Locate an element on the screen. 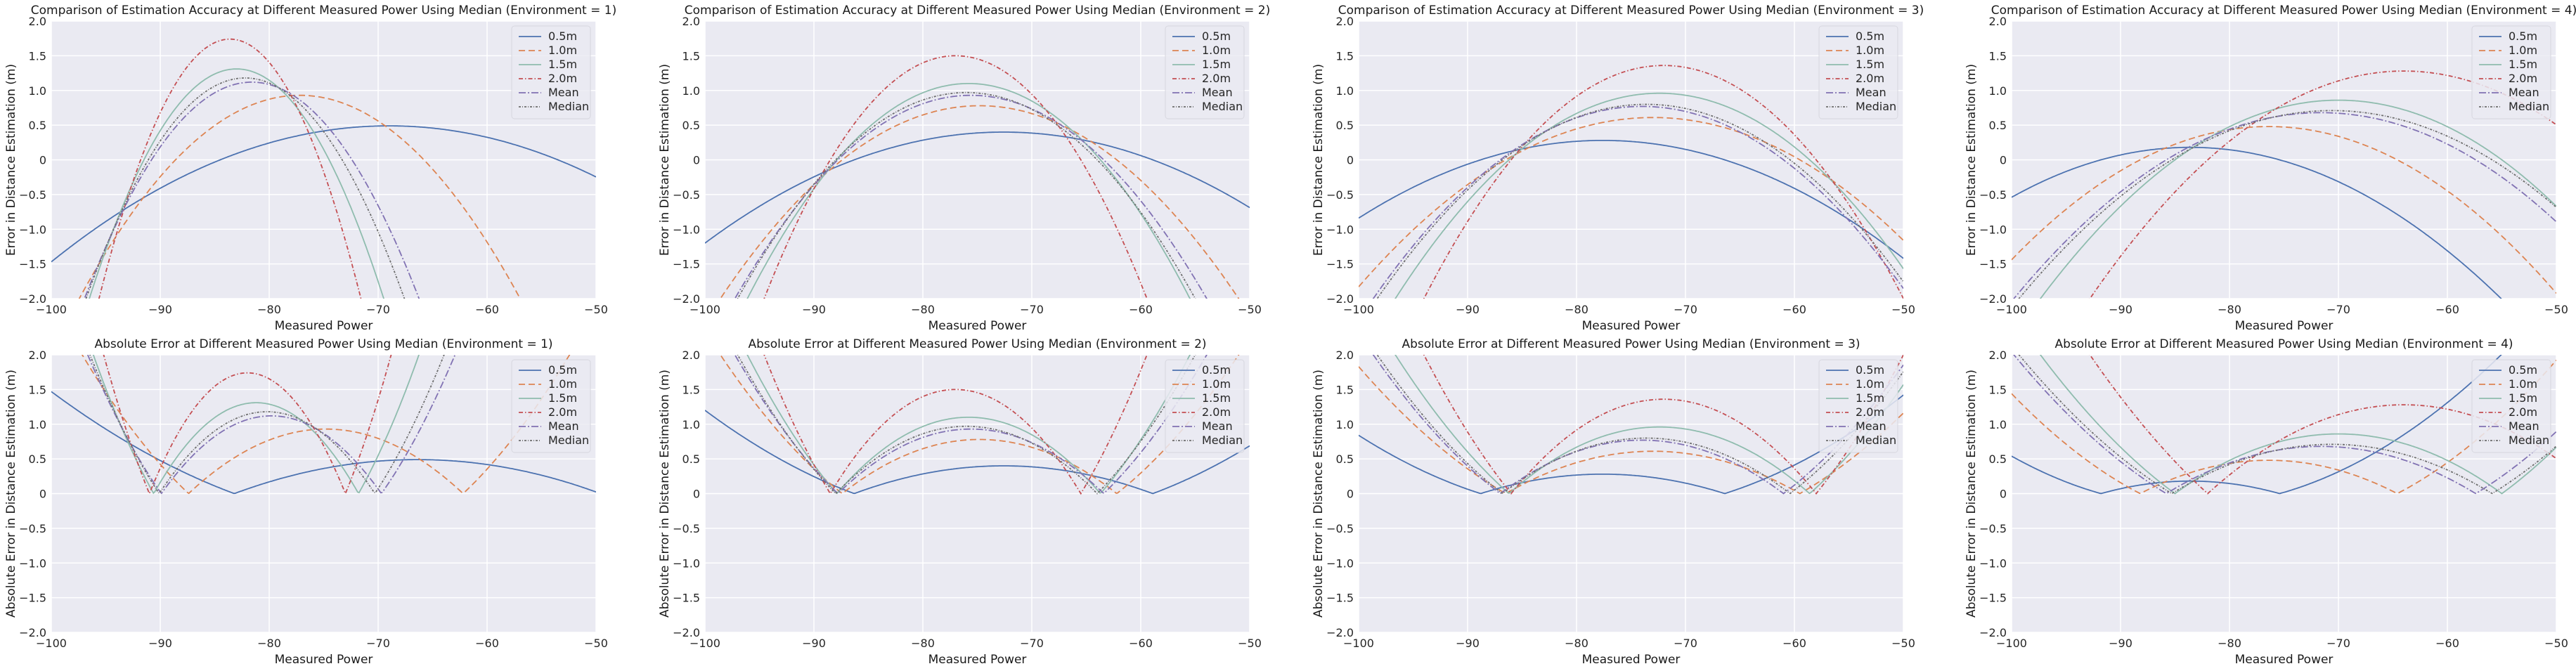 This screenshot has width=2576, height=671. legend-box is located at coordinates (551, 406).